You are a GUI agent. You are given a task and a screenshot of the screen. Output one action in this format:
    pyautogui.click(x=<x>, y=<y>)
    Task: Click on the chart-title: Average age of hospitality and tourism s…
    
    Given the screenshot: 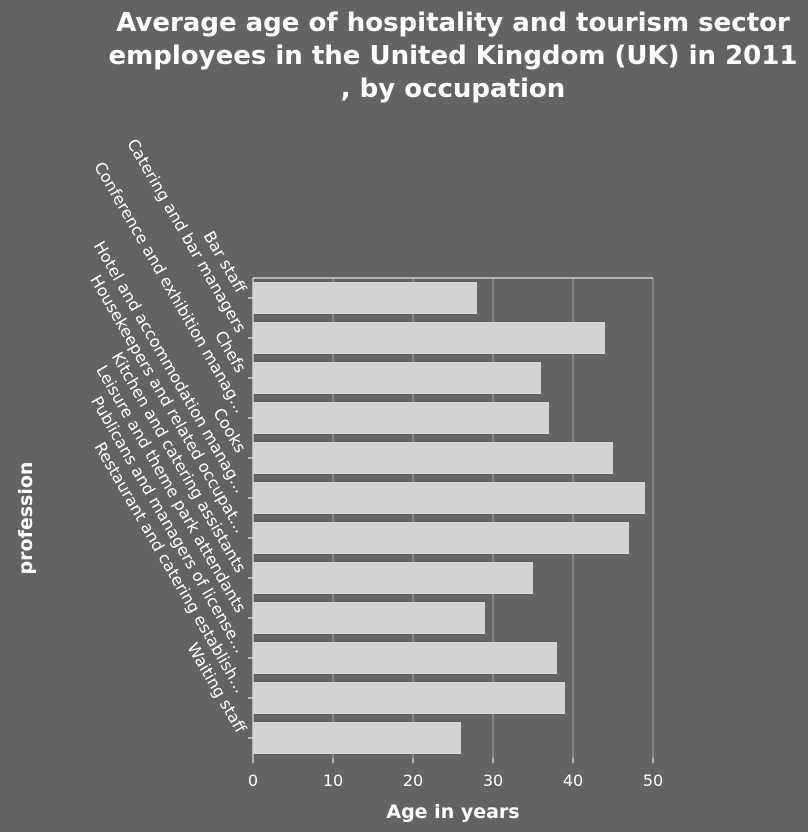 What is the action you would take?
    pyautogui.click(x=453, y=56)
    